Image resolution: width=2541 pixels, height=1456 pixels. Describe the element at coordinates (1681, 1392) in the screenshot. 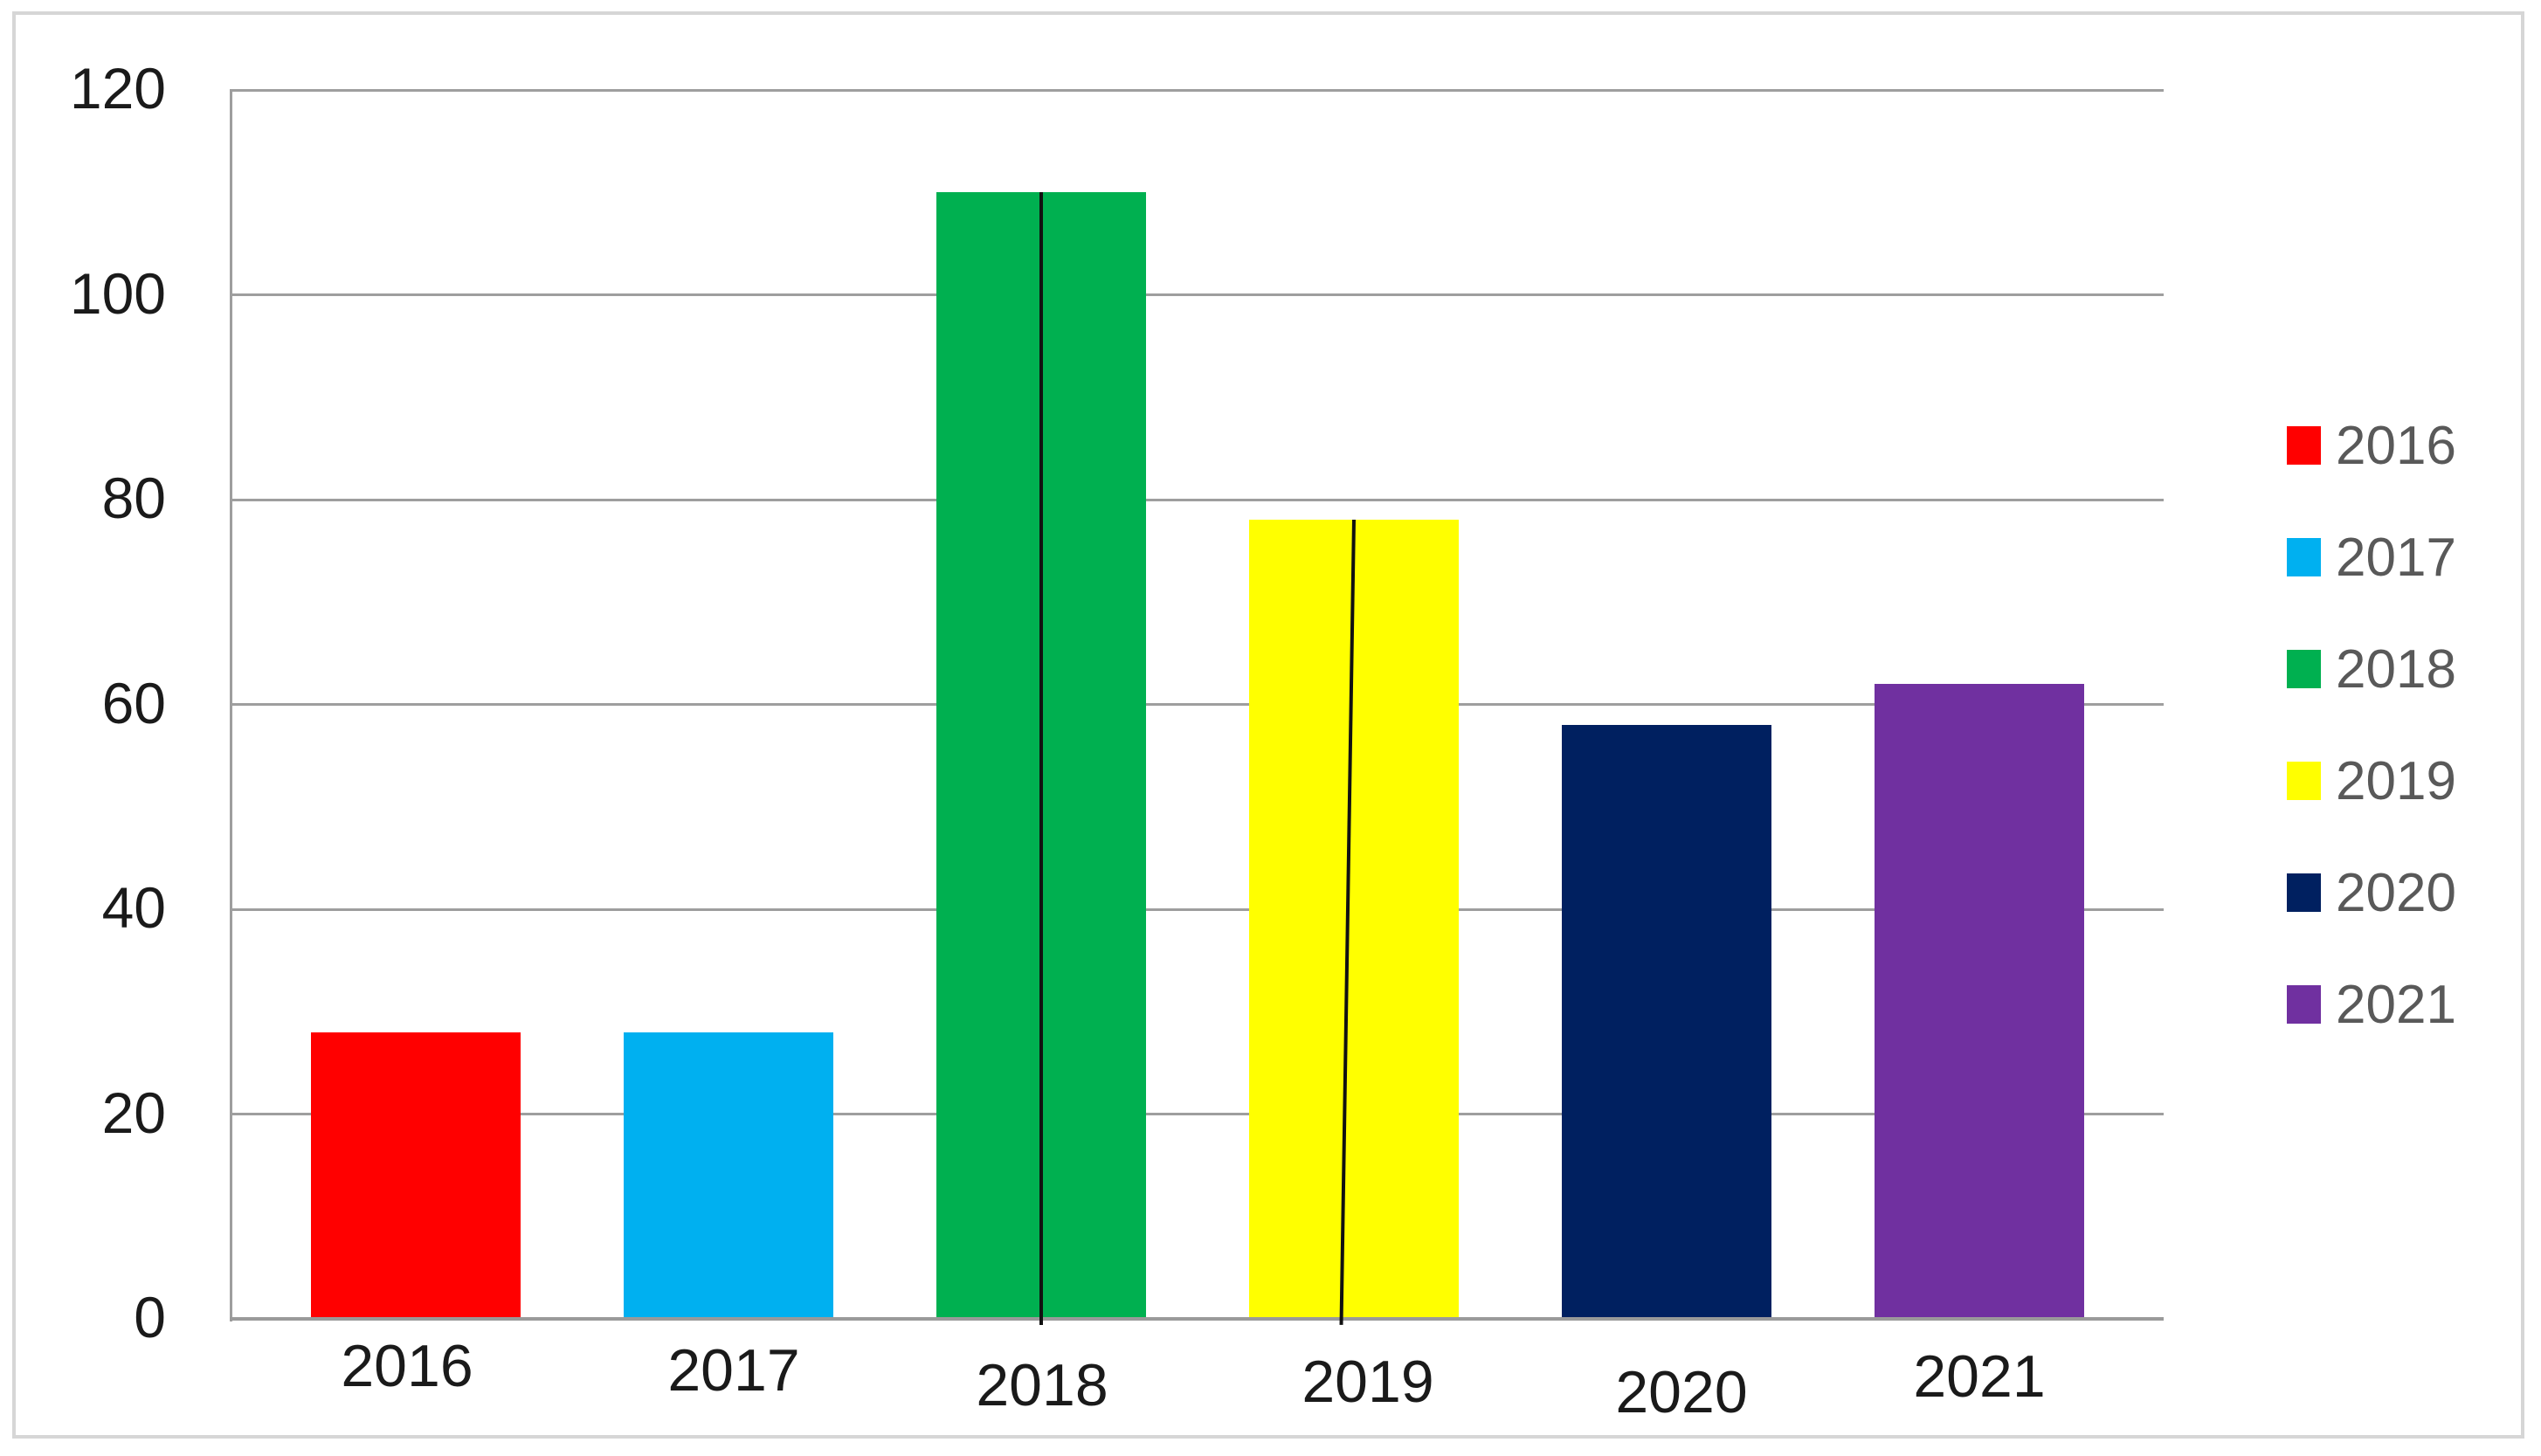

I see `x-label-2020: 2020` at that location.